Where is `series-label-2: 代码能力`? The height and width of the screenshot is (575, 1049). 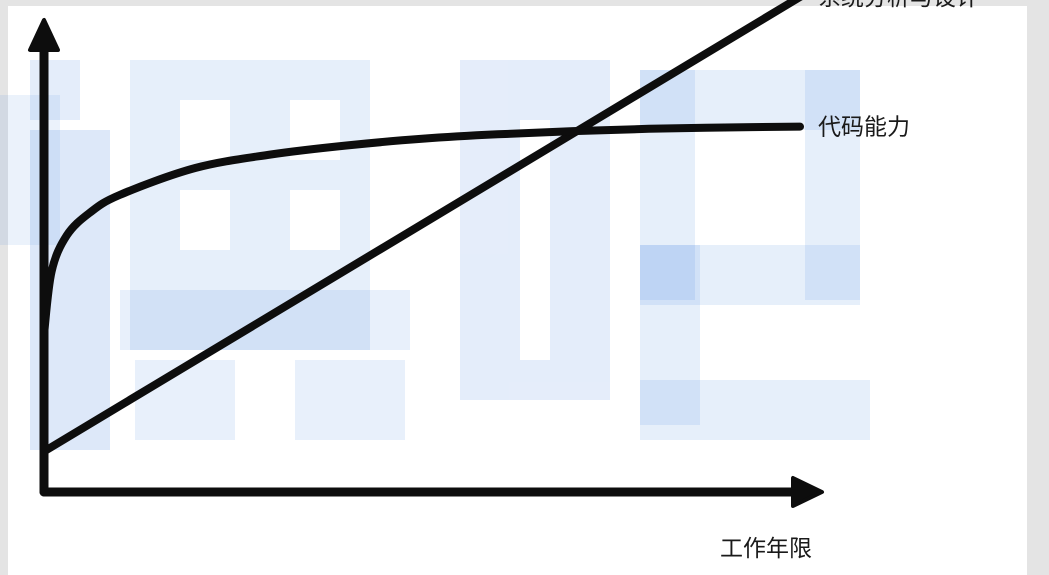
series-label-2: 代码能力 is located at coordinates (864, 128).